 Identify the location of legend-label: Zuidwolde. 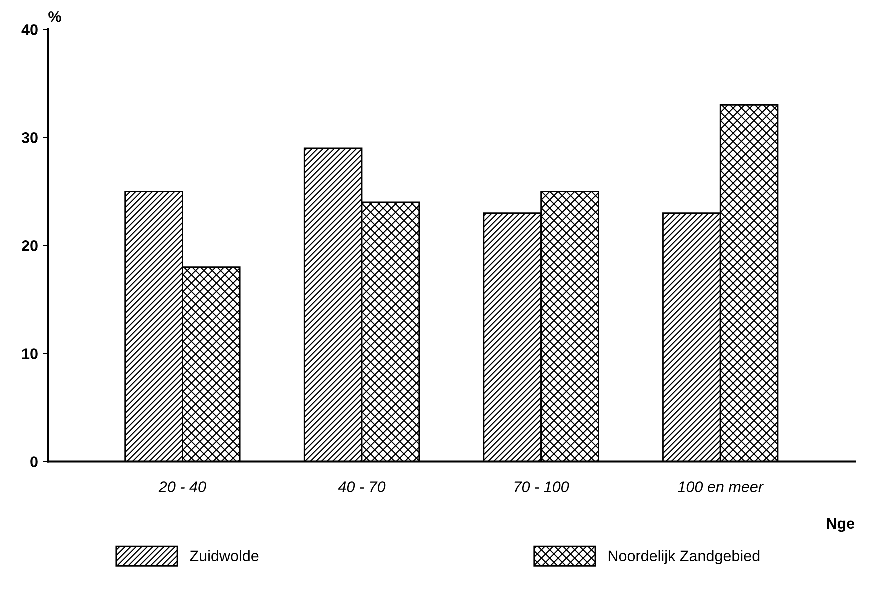
(224, 556).